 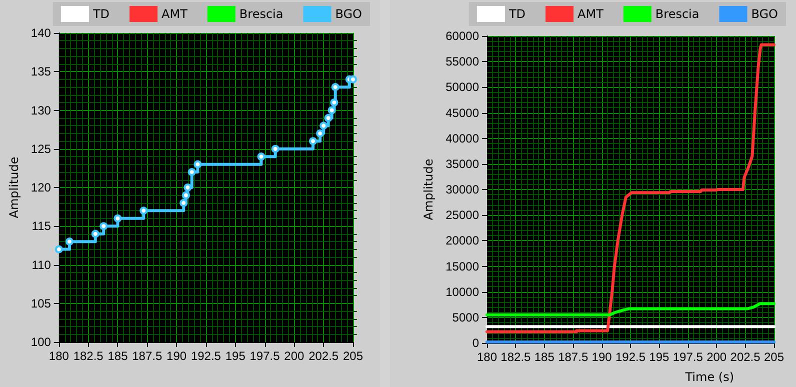 I want to click on y-tick-label: 60000, so click(x=463, y=36).